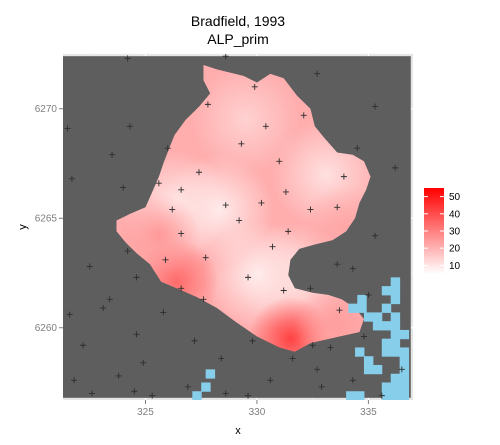 The image size is (500, 445). What do you see at coordinates (49, 219) in the screenshot?
I see `y-axis: 6260 6265 6270` at bounding box center [49, 219].